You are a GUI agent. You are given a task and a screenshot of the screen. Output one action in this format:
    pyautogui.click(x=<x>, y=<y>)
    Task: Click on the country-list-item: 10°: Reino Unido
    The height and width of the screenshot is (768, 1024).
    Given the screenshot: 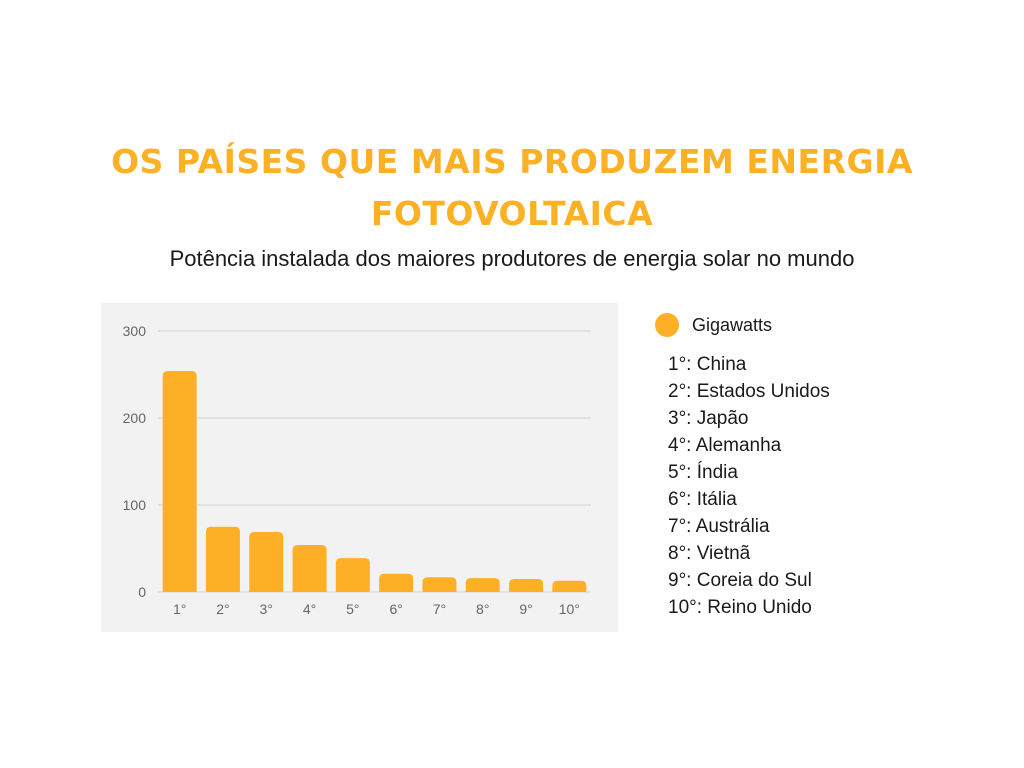 What is the action you would take?
    pyautogui.click(x=740, y=607)
    